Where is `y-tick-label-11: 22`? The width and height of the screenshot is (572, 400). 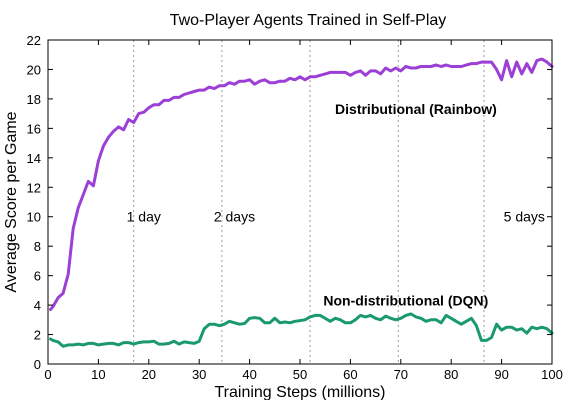 y-tick-label-11: 22 is located at coordinates (34, 40).